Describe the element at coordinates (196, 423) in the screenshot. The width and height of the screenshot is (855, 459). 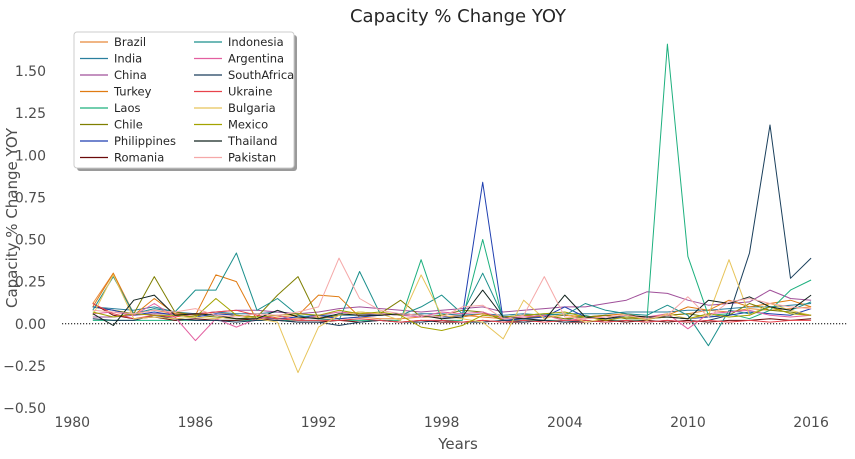
I see `x-tick-label: 1986` at that location.